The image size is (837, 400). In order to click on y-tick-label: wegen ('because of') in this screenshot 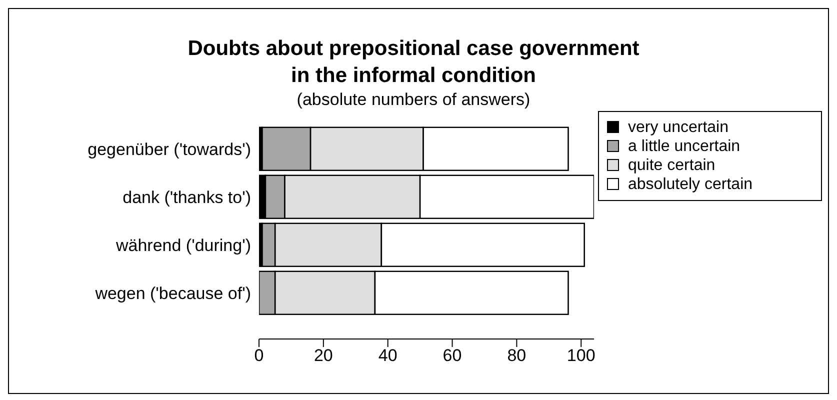, I will do `click(172, 294)`.